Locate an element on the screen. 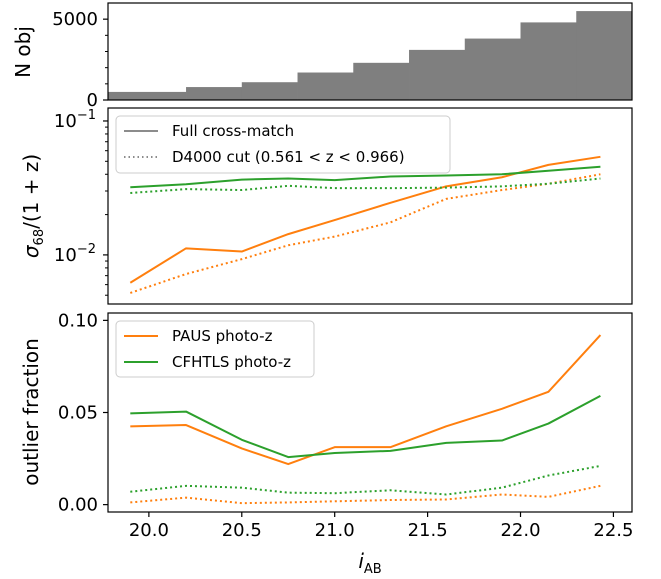  outlier-xlabel: iAB is located at coordinates (369, 563).